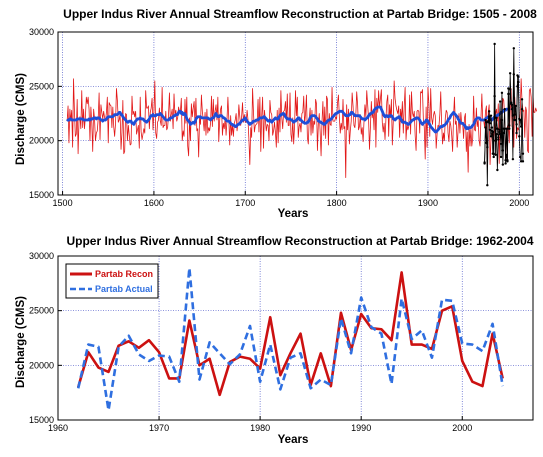 The width and height of the screenshot is (543, 457). What do you see at coordinates (41, 420) in the screenshot?
I see `bottom-y-tick-label: 15000` at bounding box center [41, 420].